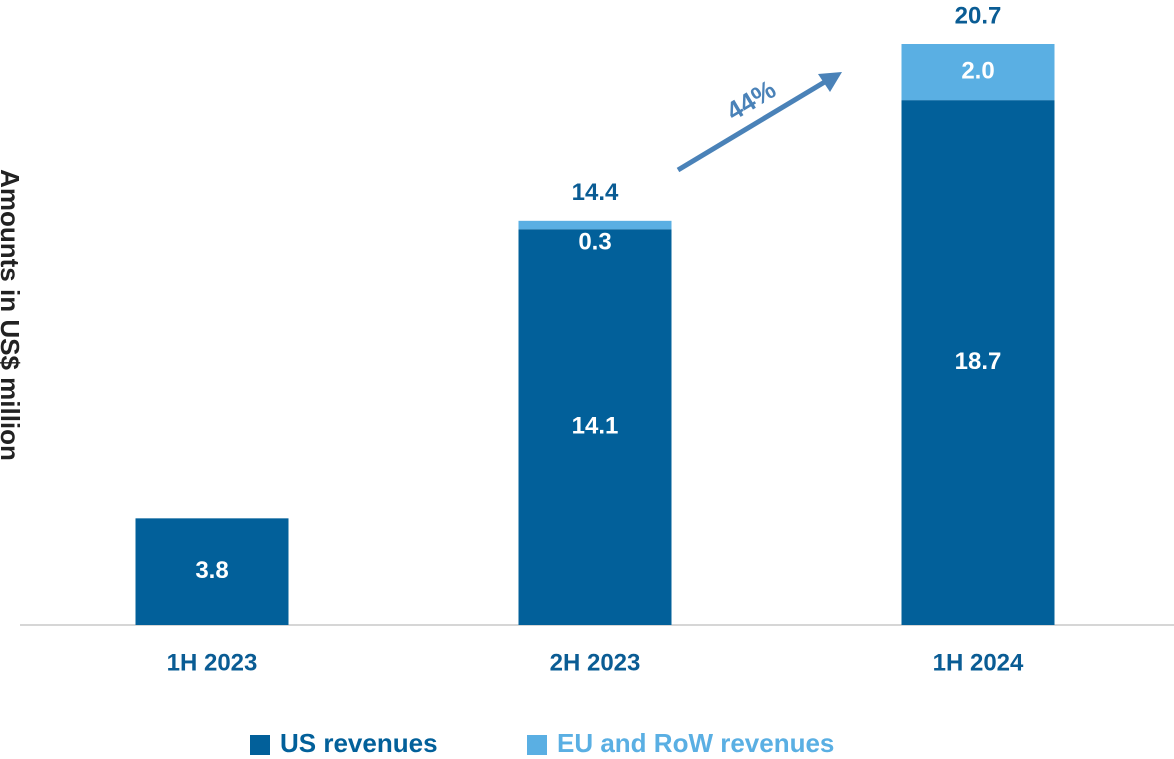 The height and width of the screenshot is (759, 1174). I want to click on growth-arrowhead, so click(830, 82).